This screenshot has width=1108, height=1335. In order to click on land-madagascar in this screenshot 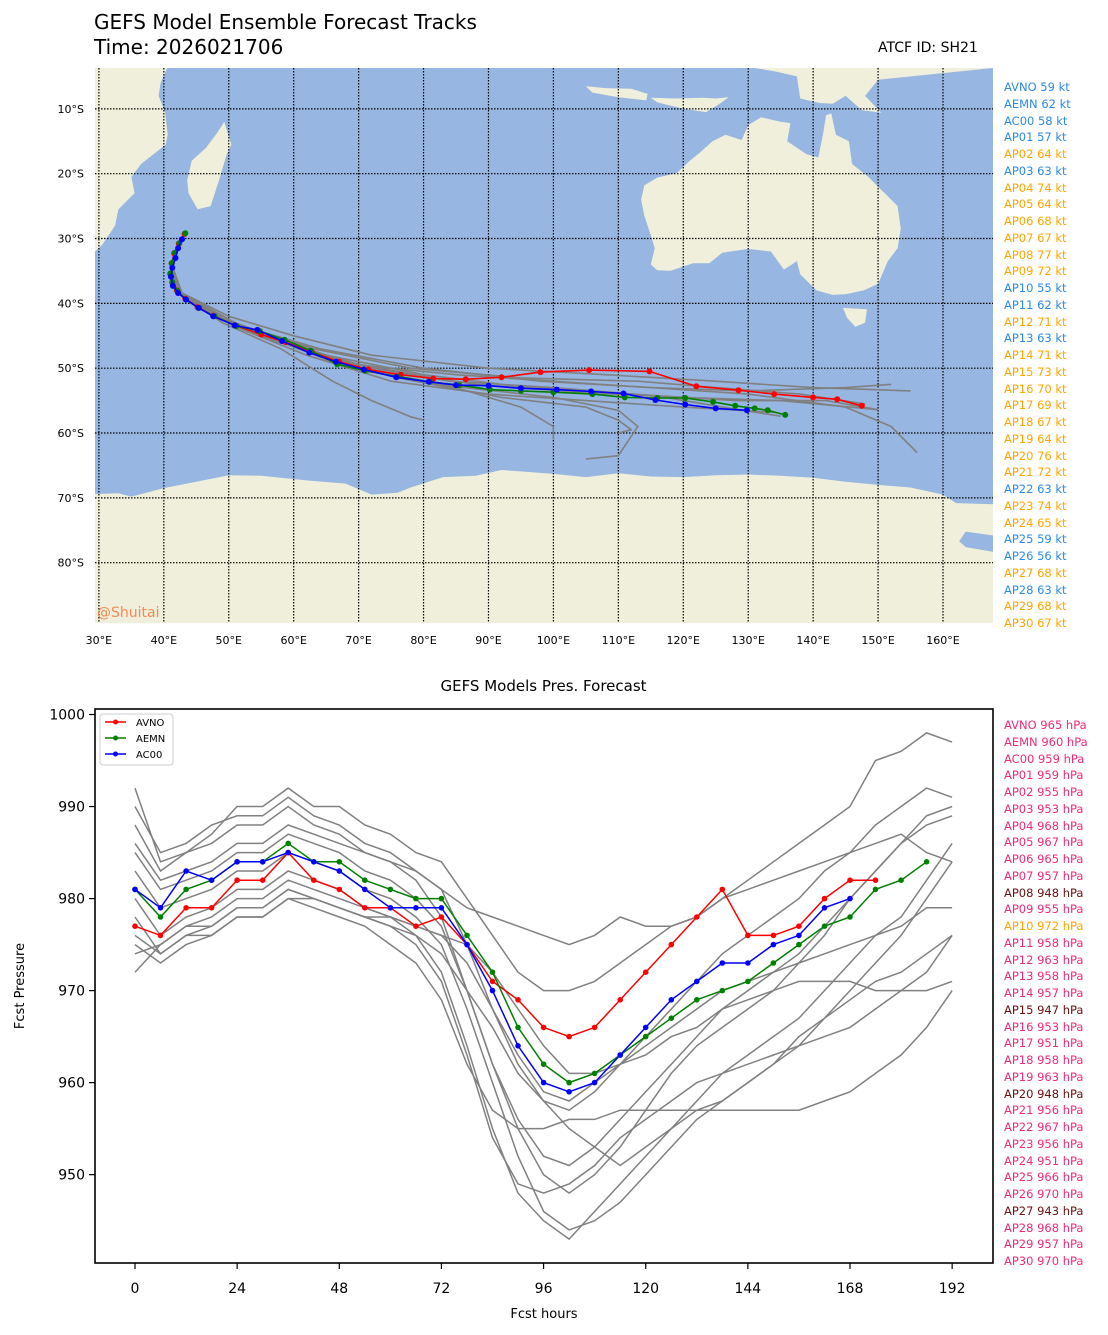, I will do `click(209, 165)`.